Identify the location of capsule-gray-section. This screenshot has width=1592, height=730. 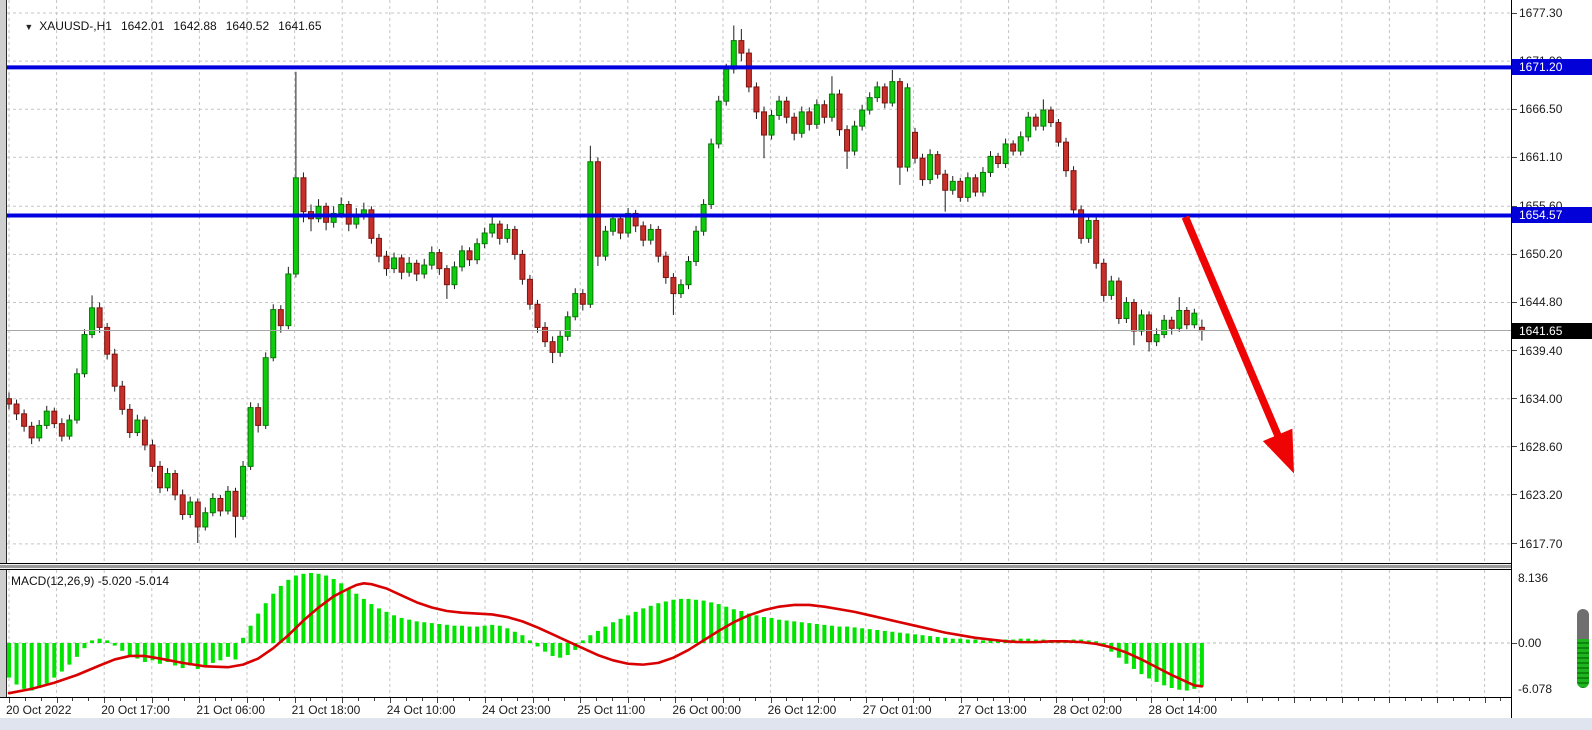
(1583, 624).